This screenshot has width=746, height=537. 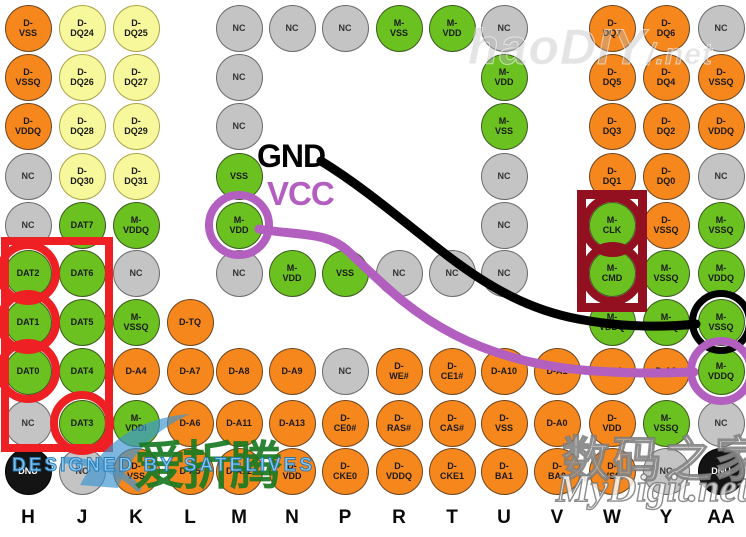 I want to click on ball-R8: D- WE#, so click(x=399, y=371).